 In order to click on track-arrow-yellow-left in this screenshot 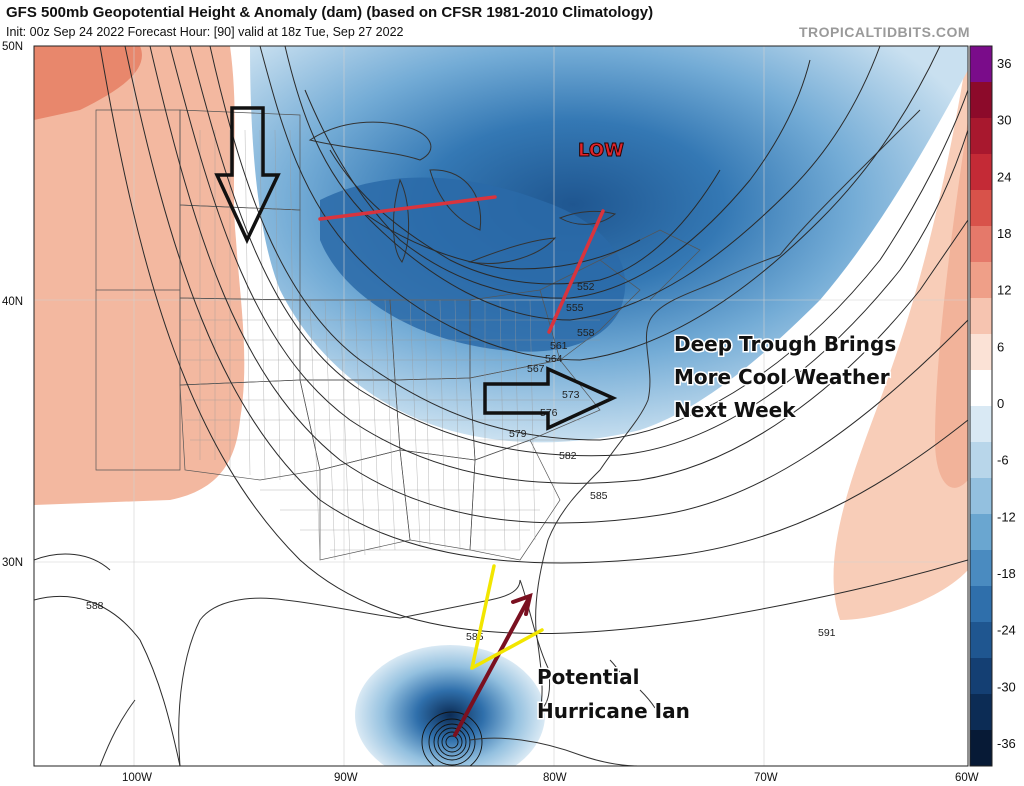, I will do `click(483, 617)`.